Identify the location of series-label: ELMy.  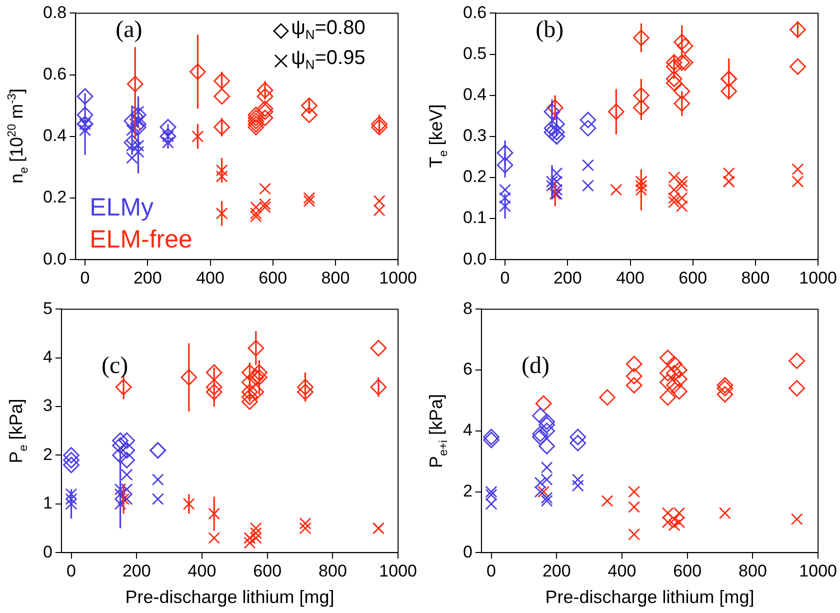
(122, 208).